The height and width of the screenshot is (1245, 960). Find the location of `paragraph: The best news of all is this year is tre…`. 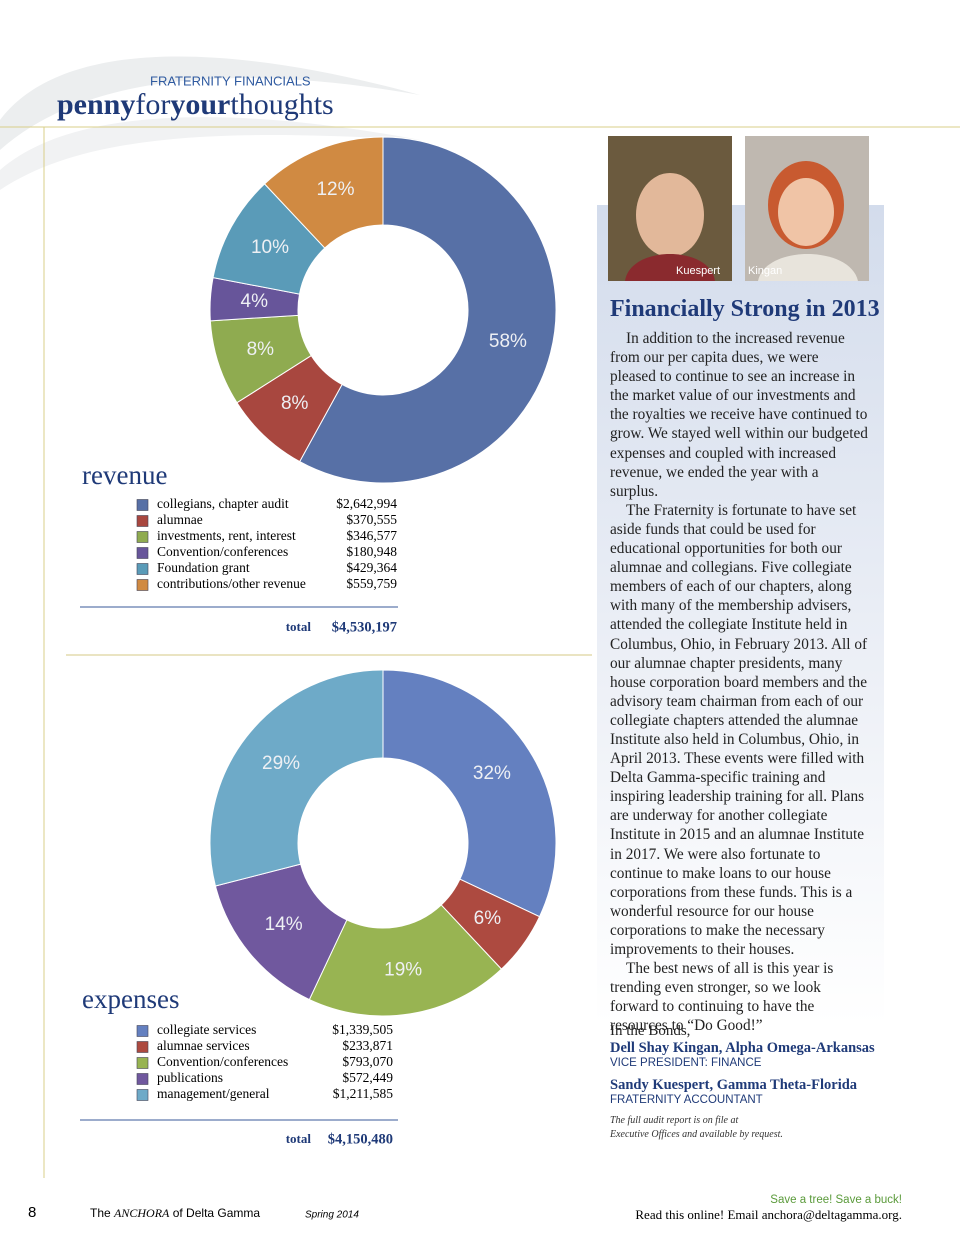

paragraph: The best news of all is this year is tre… is located at coordinates (722, 997).